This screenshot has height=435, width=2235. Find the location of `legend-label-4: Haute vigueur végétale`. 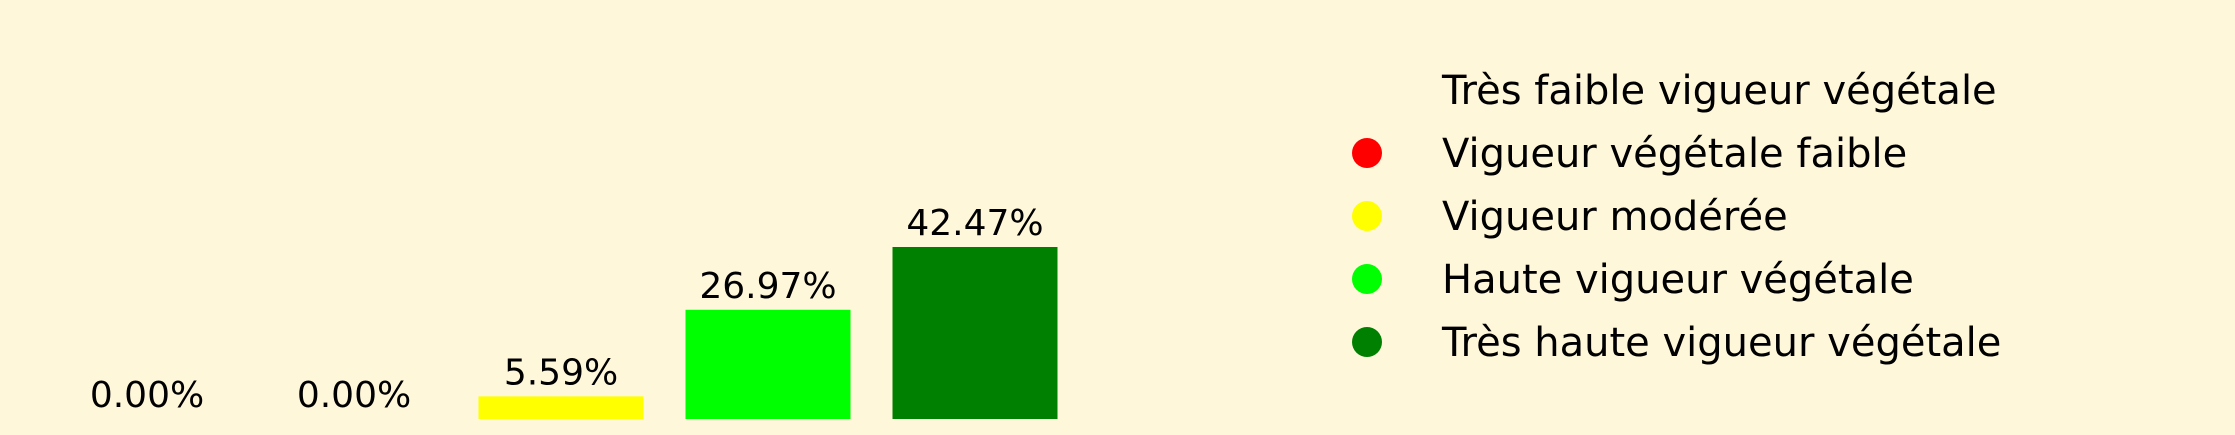

legend-label-4: Haute vigueur végétale is located at coordinates (1678, 280).